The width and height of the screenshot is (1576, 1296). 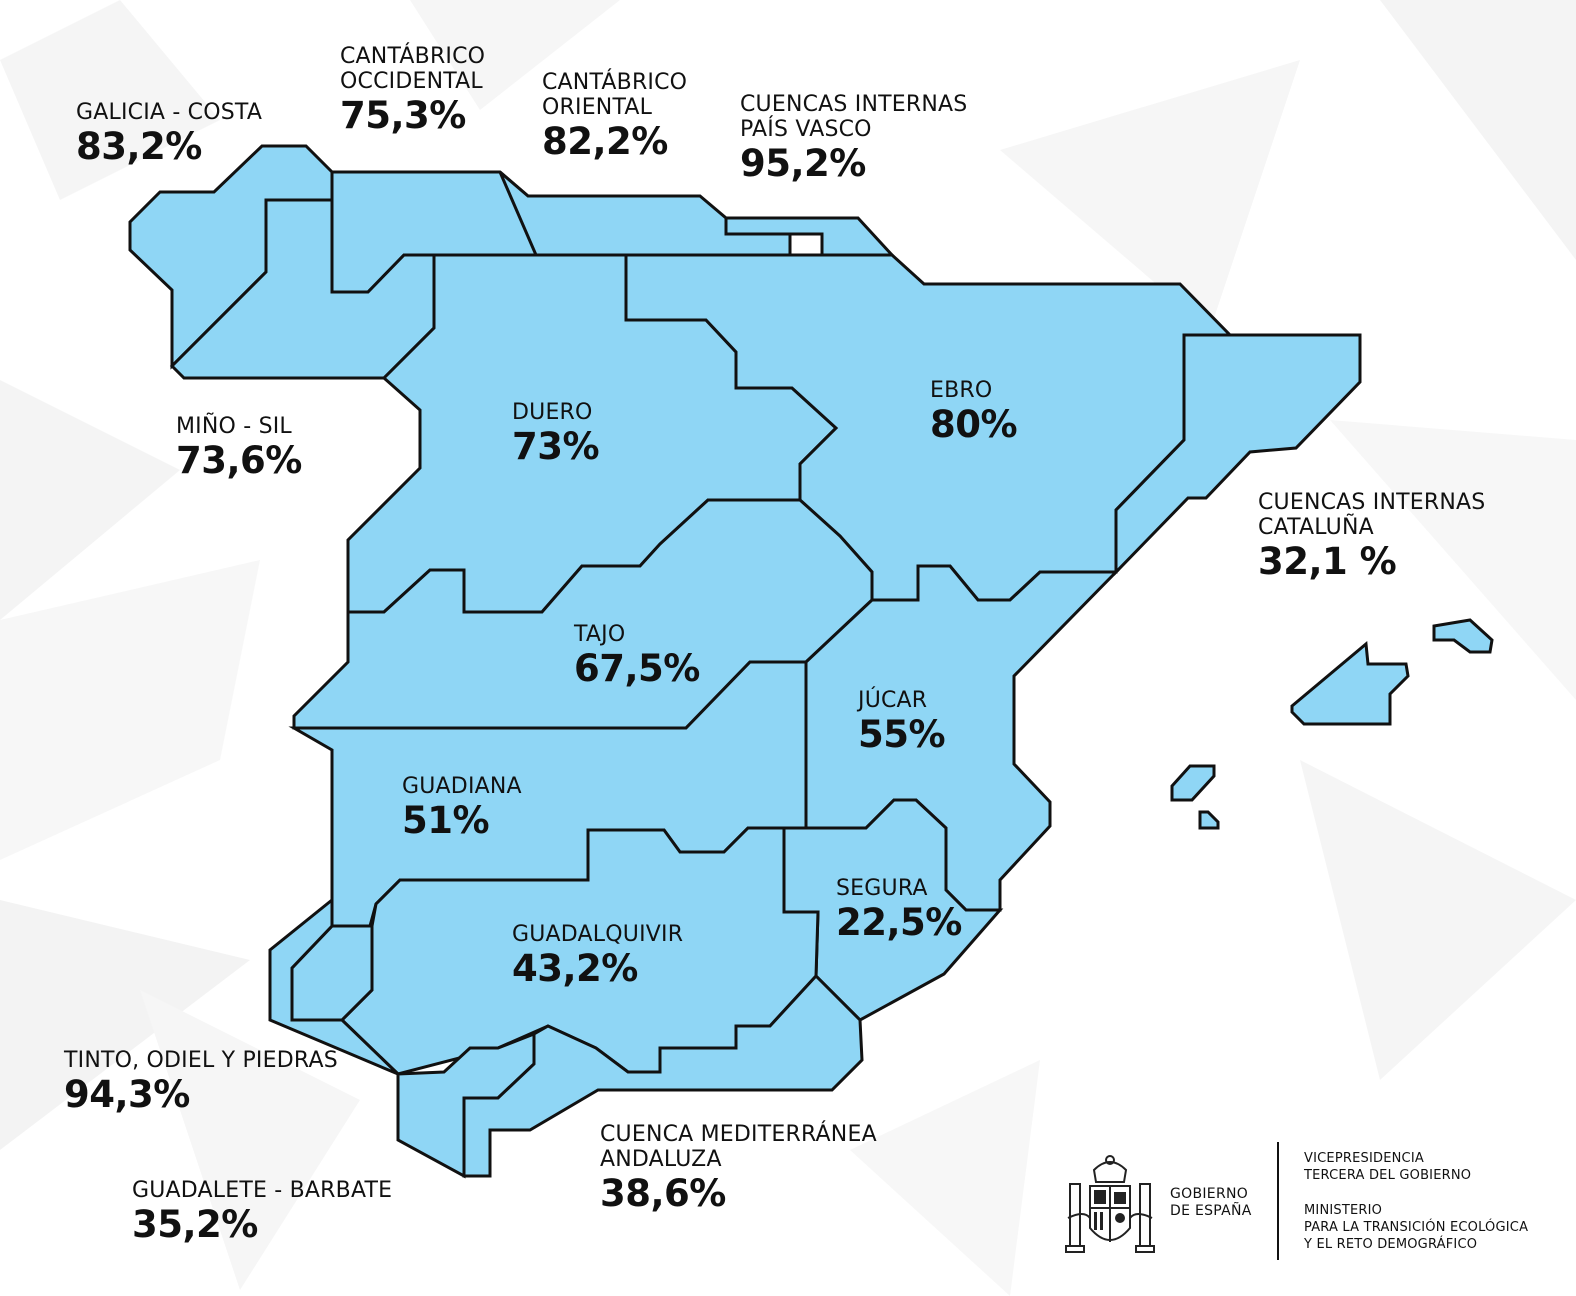 I want to click on basin-name: GUADIANA, so click(x=462, y=786).